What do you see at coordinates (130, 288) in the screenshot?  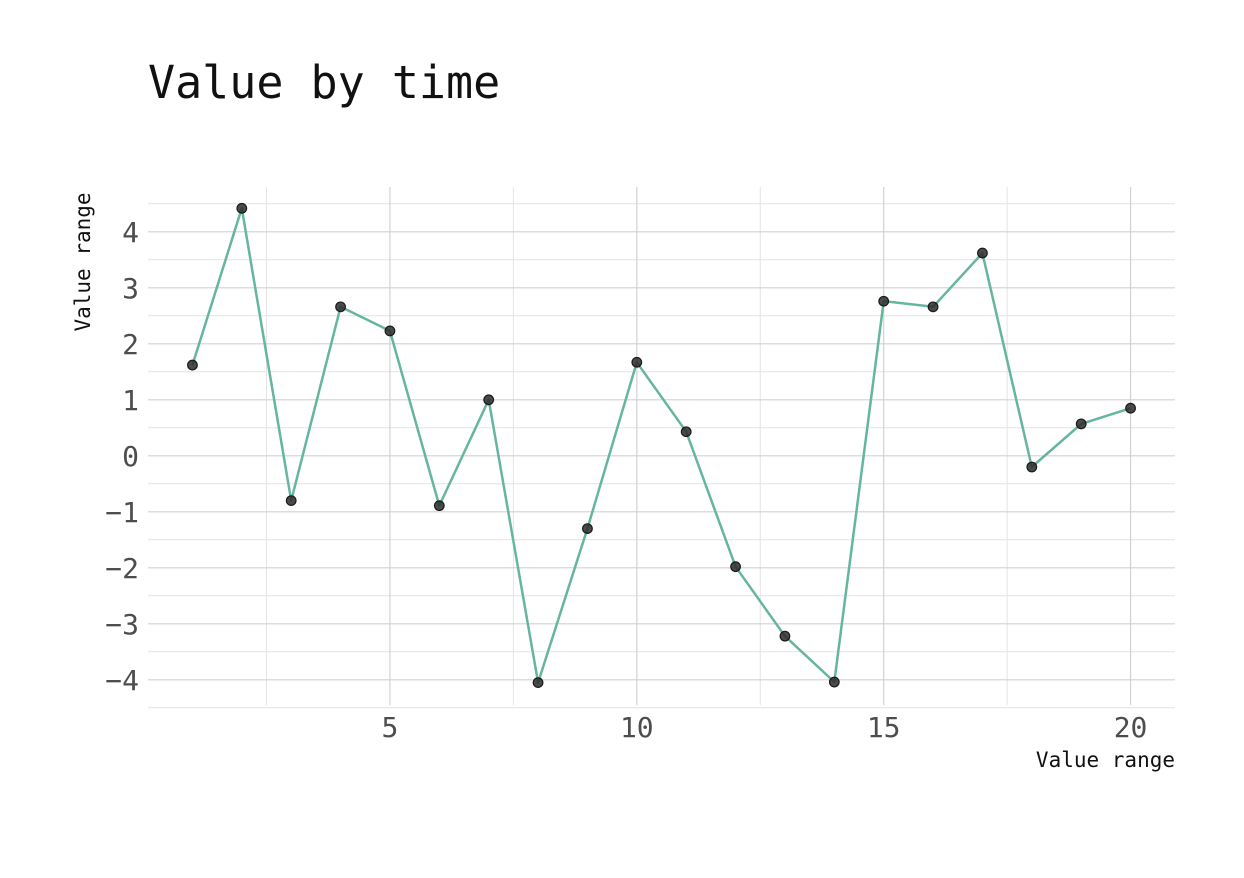 I see `y-tick-label: 3` at bounding box center [130, 288].